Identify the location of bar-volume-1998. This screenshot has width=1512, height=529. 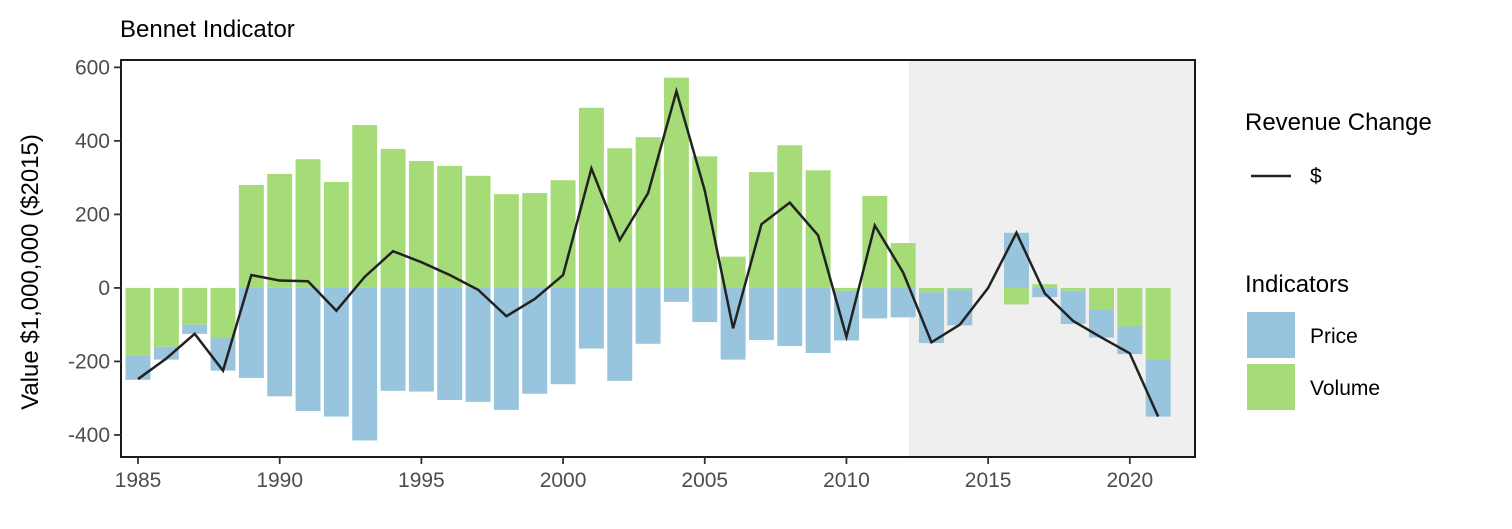
(506, 241).